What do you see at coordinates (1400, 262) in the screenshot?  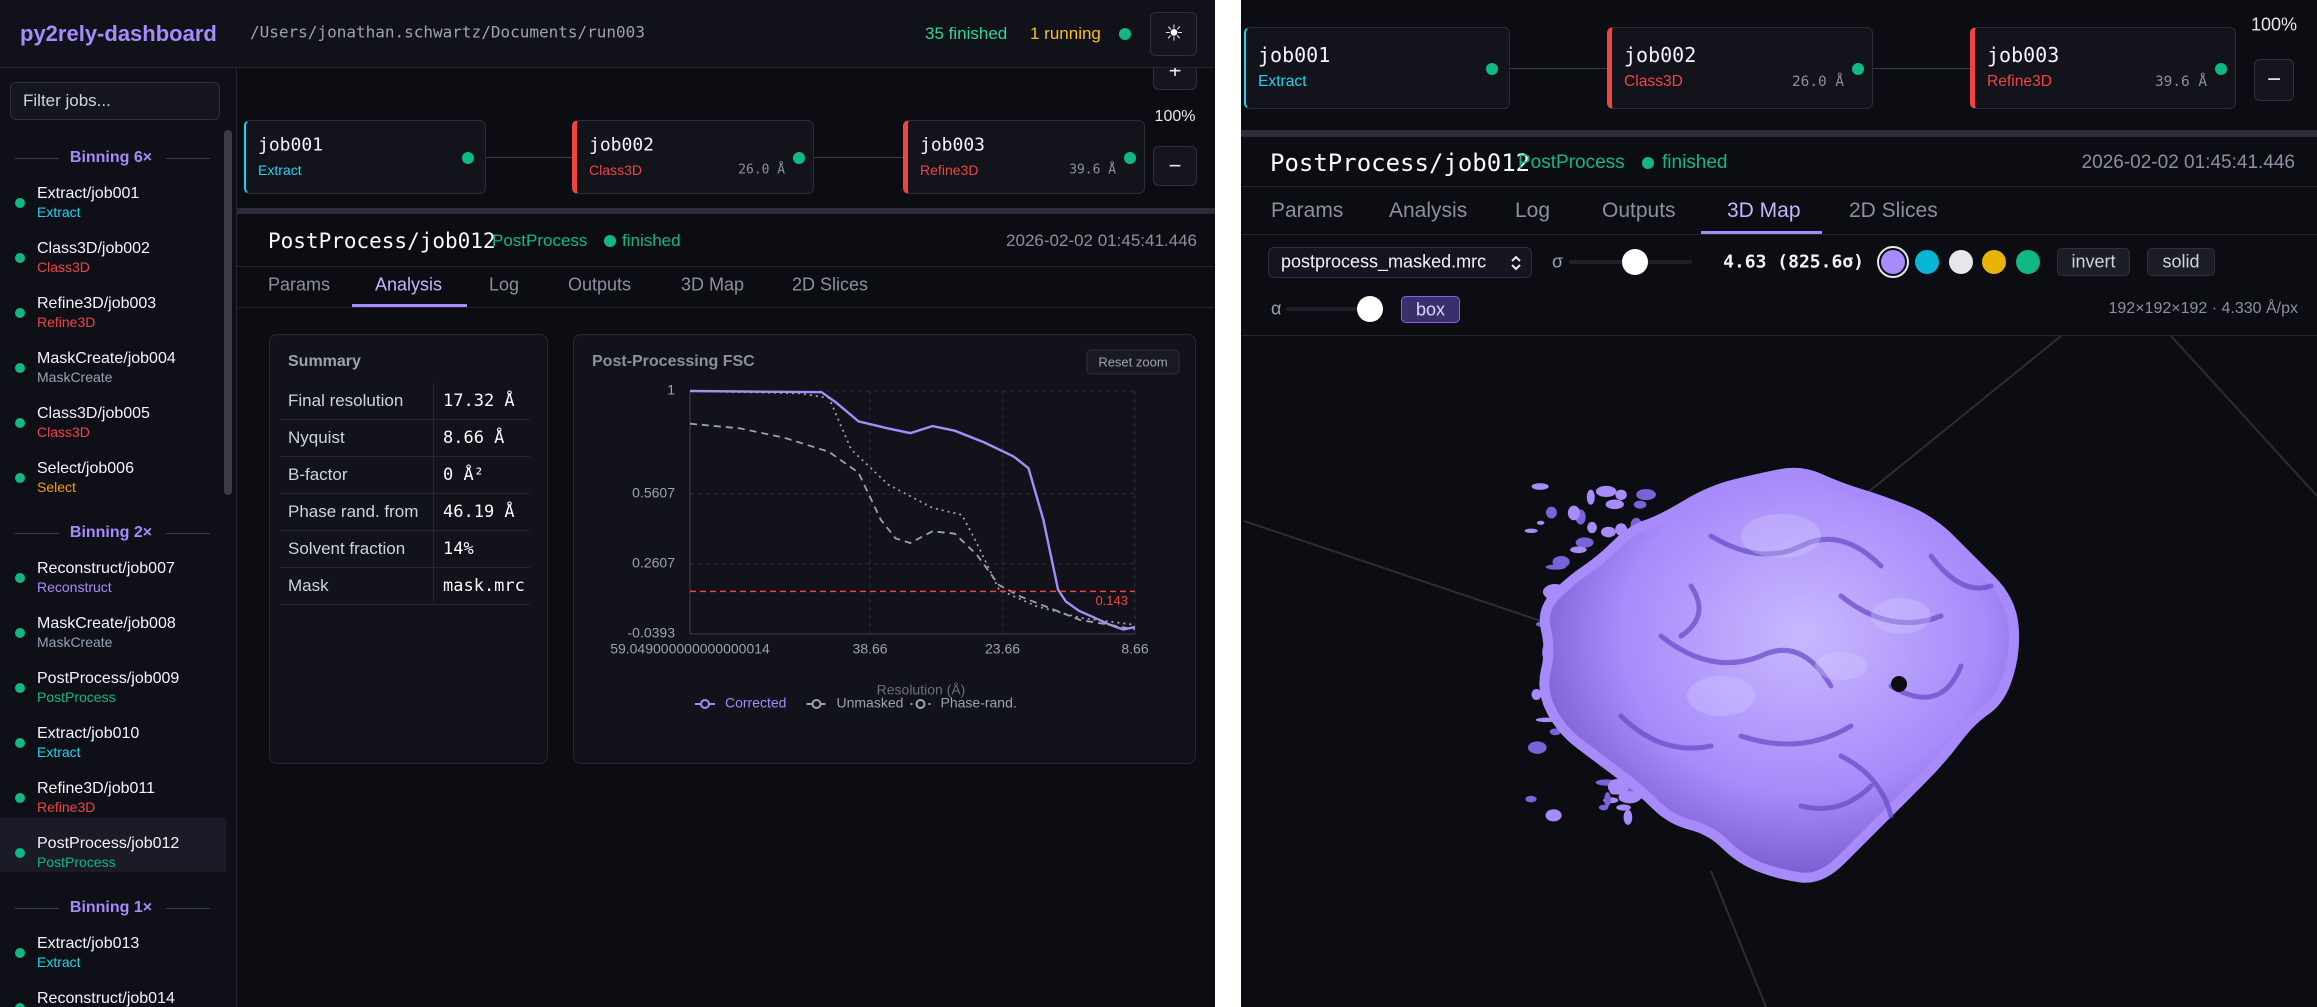 I see `file-select: postprocess_masked.mrc` at bounding box center [1400, 262].